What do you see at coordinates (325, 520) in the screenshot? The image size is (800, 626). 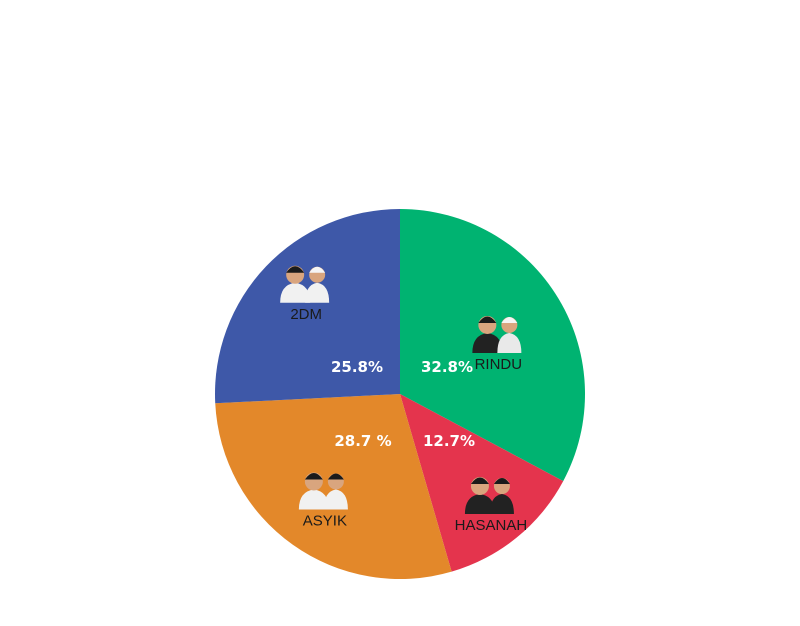 I see `slice-name-asyik: ASYIK` at bounding box center [325, 520].